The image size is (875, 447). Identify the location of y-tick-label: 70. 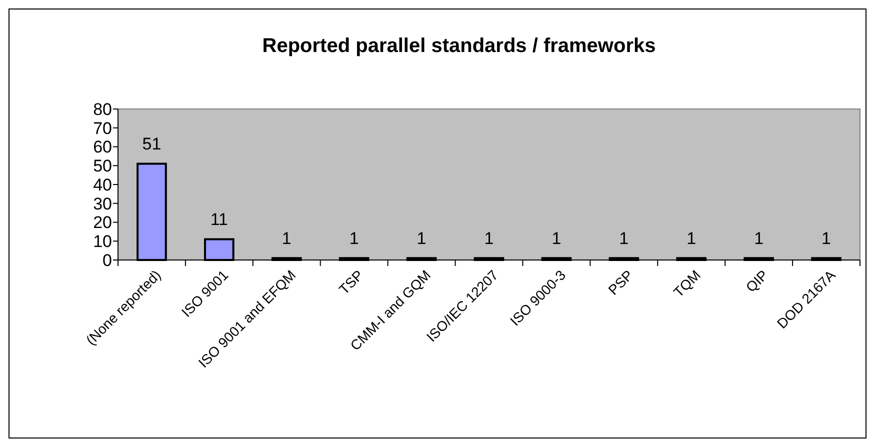
(102, 128).